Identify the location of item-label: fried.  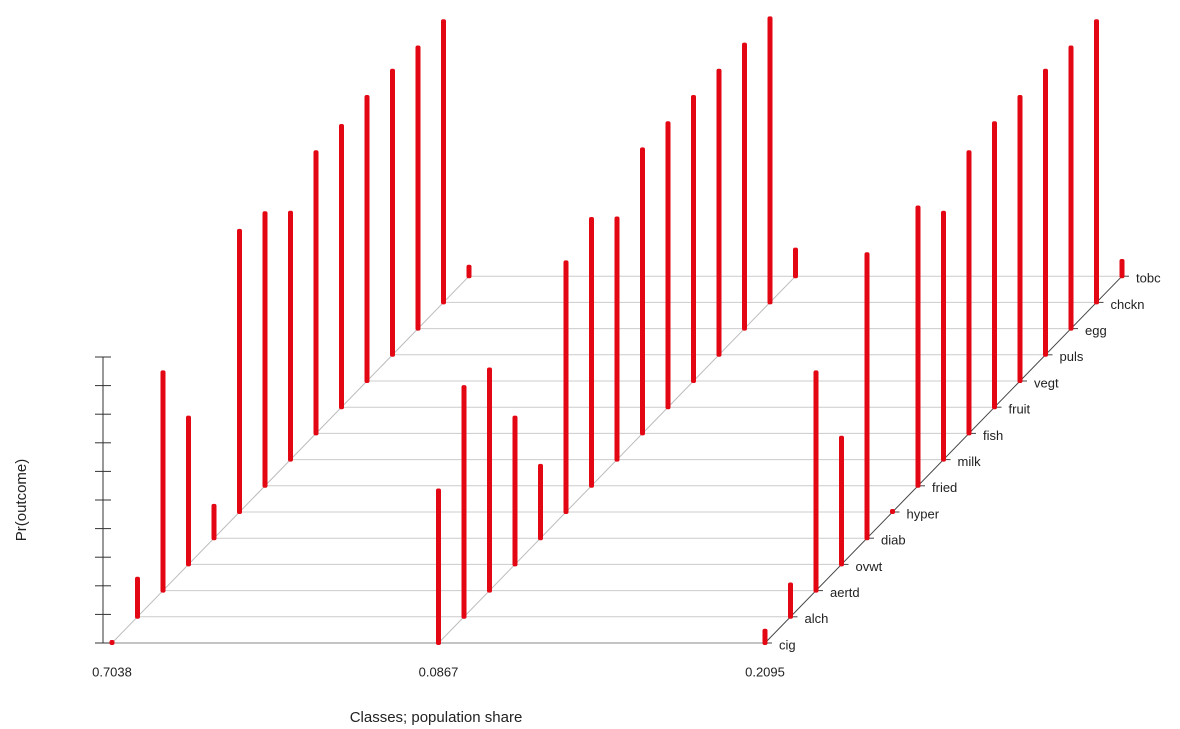
(944, 487).